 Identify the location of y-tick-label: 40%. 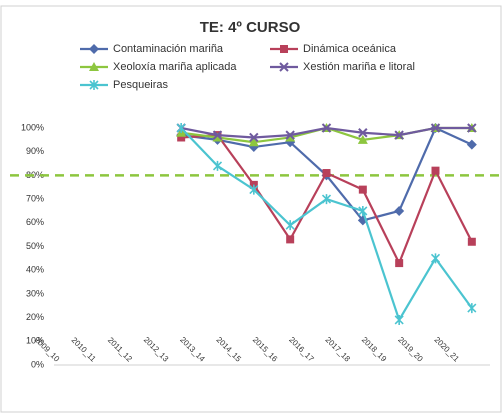
(35, 270).